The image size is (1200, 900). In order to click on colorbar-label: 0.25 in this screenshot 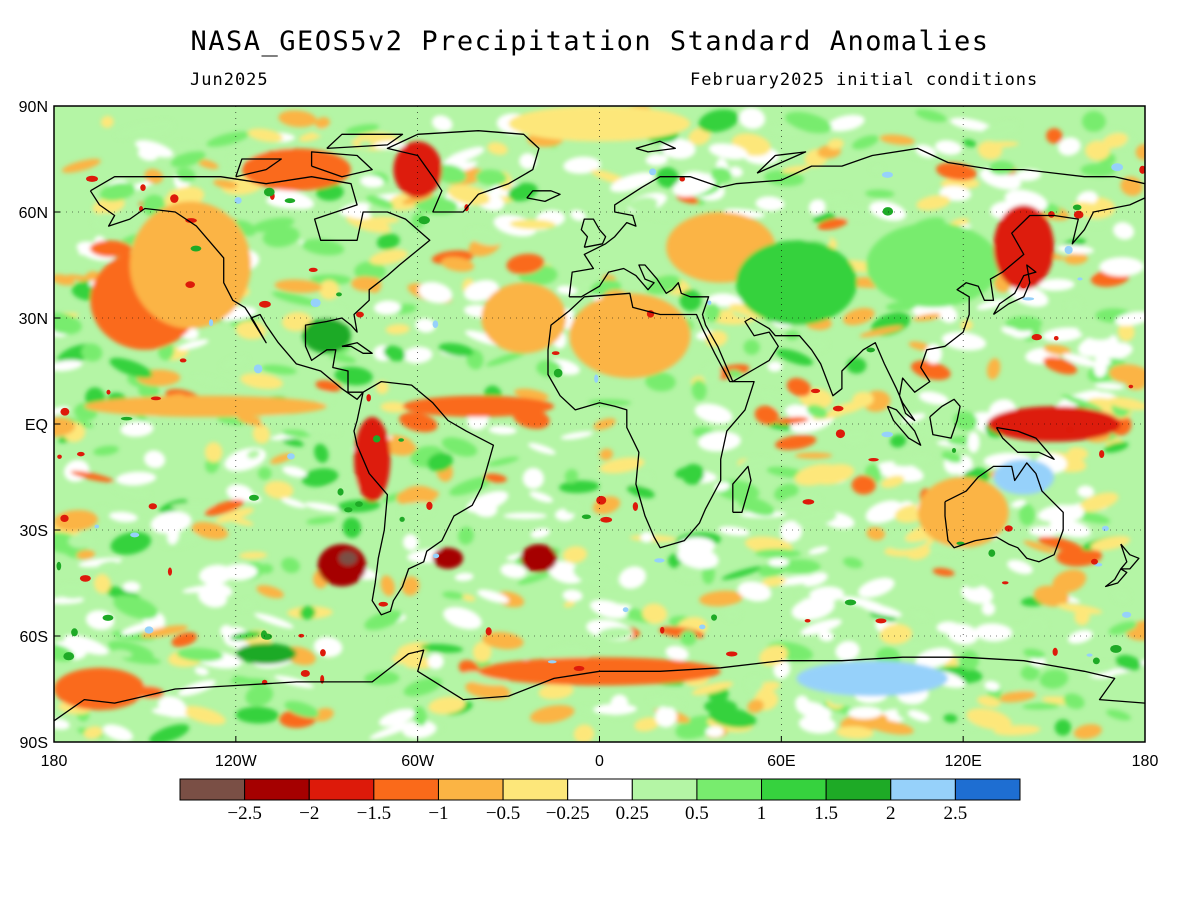, I will do `click(632, 813)`.